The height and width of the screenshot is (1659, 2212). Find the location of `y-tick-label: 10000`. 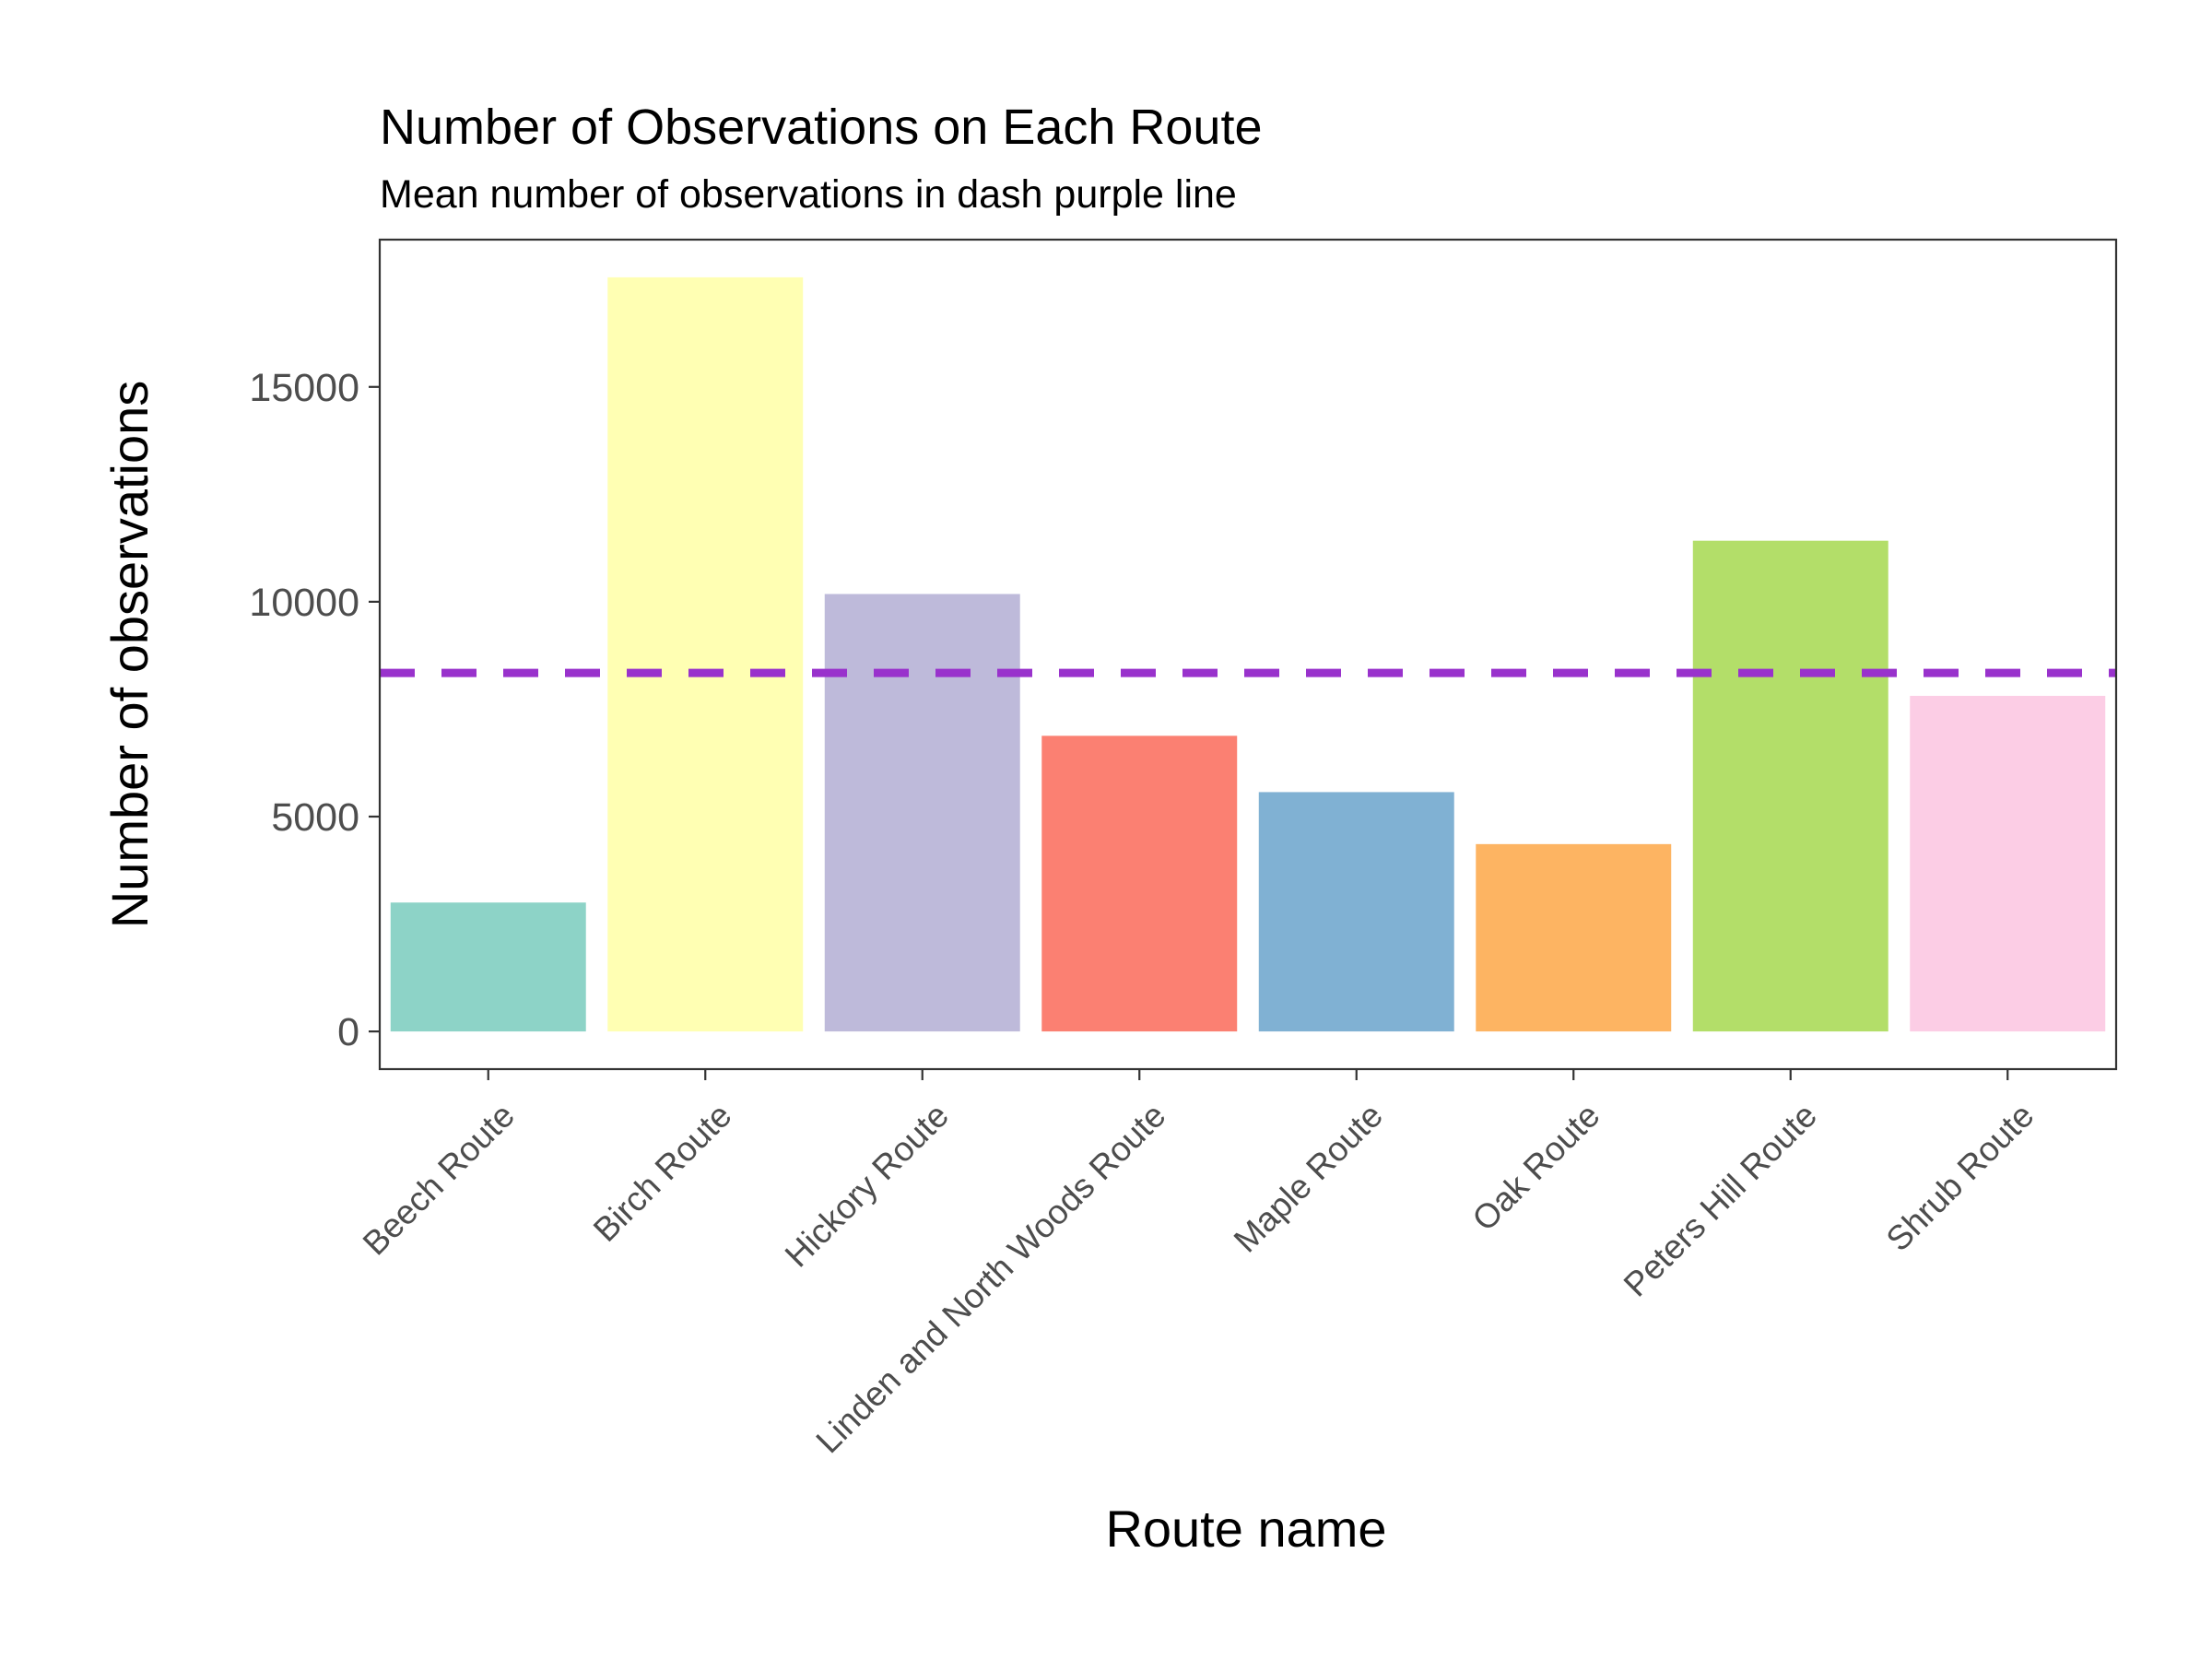

y-tick-label: 10000 is located at coordinates (304, 603).